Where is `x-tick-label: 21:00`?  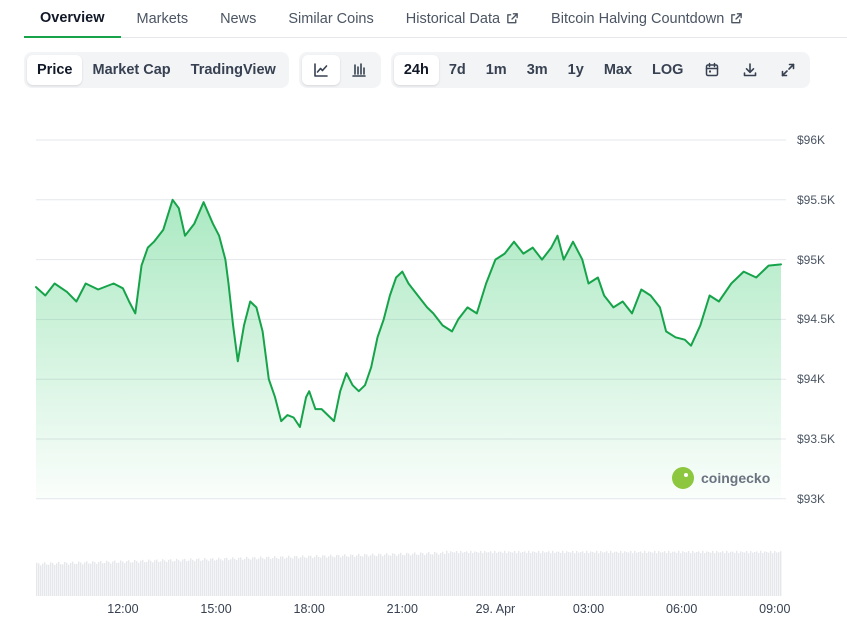
x-tick-label: 21:00 is located at coordinates (402, 609).